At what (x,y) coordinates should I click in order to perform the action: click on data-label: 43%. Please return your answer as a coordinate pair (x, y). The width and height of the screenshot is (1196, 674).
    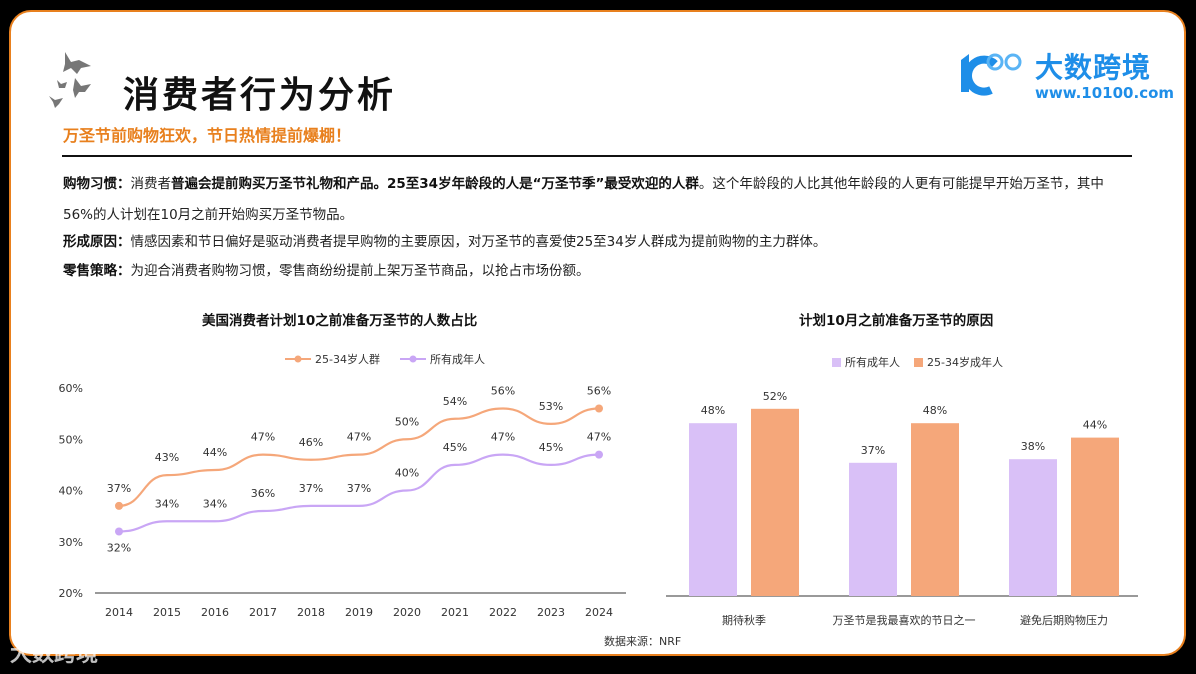
    Looking at the image, I should click on (167, 457).